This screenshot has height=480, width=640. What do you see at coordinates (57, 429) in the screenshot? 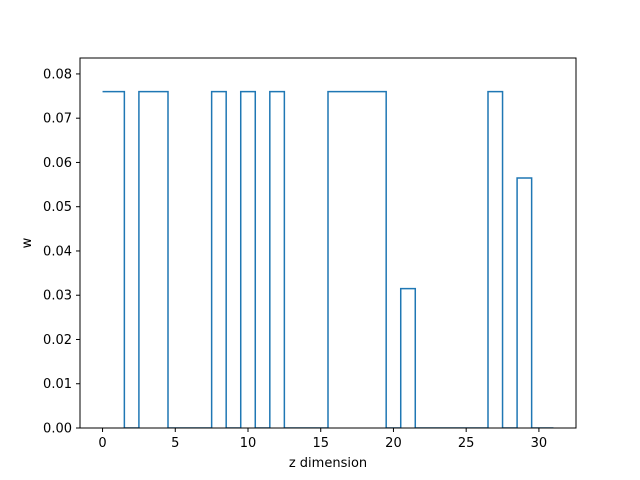
I see `y-tick-label: 0.00` at bounding box center [57, 429].